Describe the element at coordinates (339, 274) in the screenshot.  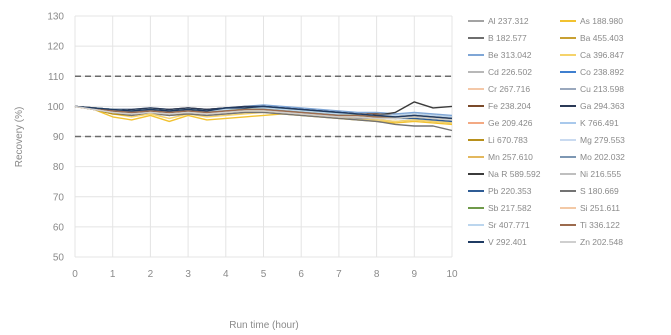
I see `x-tick-label: 7` at that location.